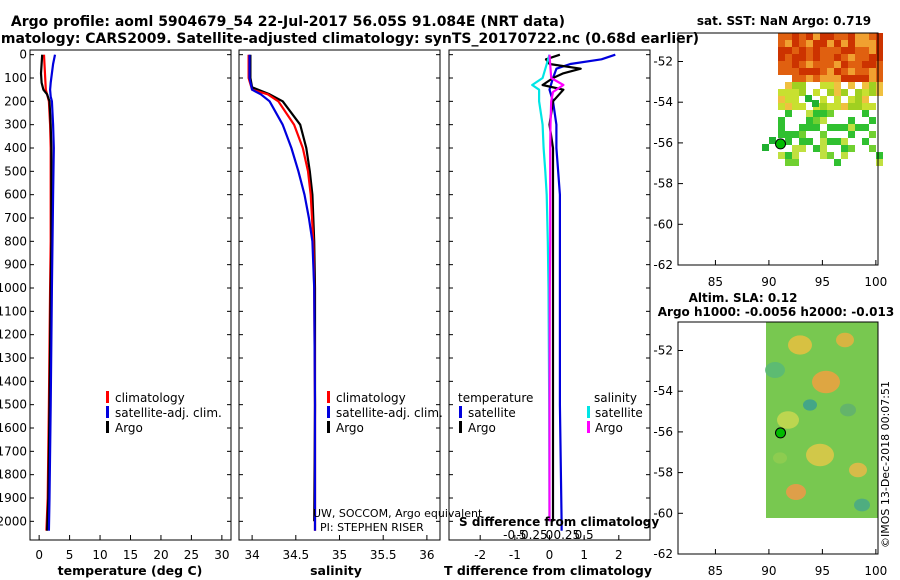  I want to click on x-tick-label: 20, so click(160, 555).